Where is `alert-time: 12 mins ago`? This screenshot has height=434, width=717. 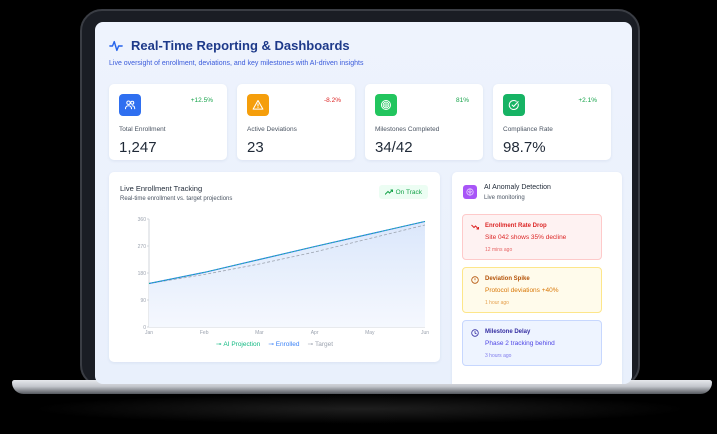 alert-time: 12 mins ago is located at coordinates (499, 250).